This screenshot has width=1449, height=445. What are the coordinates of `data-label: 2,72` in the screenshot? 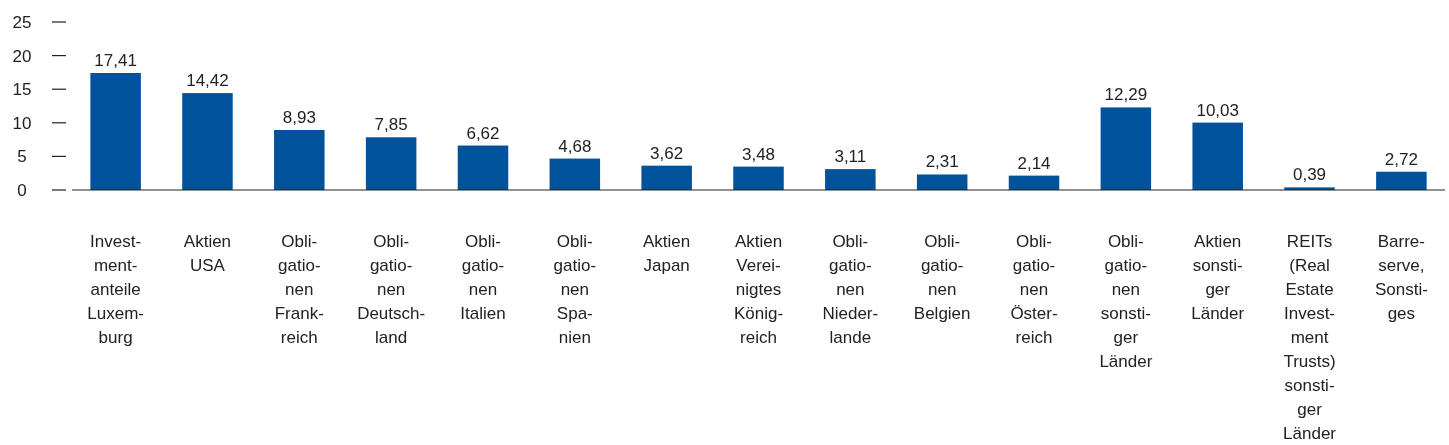 It's located at (1401, 159).